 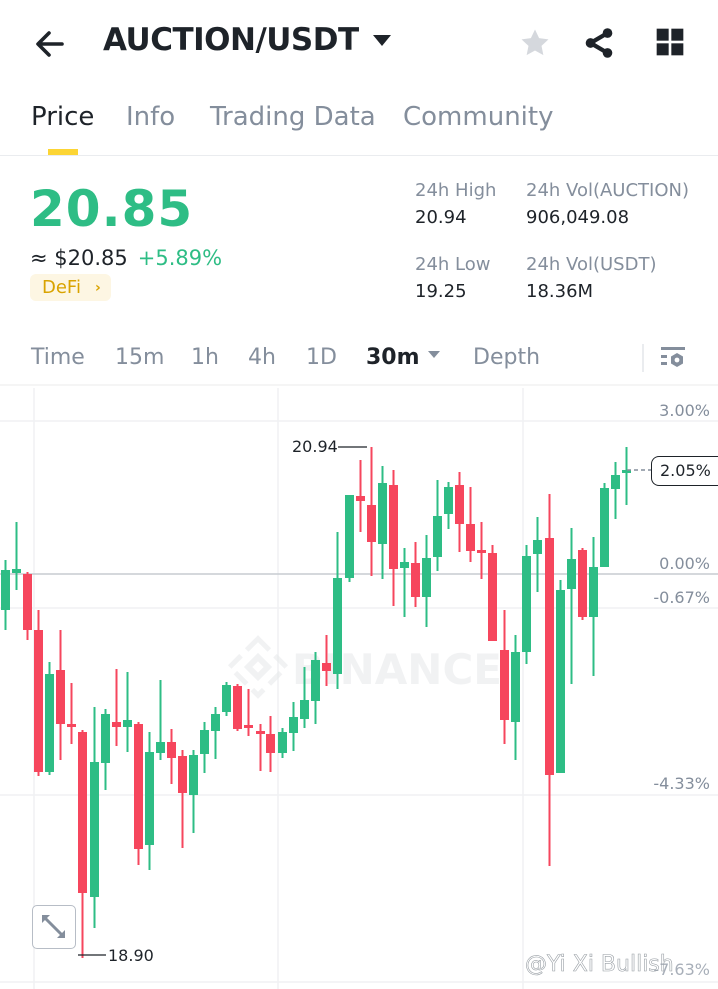 What do you see at coordinates (58, 357) in the screenshot?
I see `interval-time: Time` at bounding box center [58, 357].